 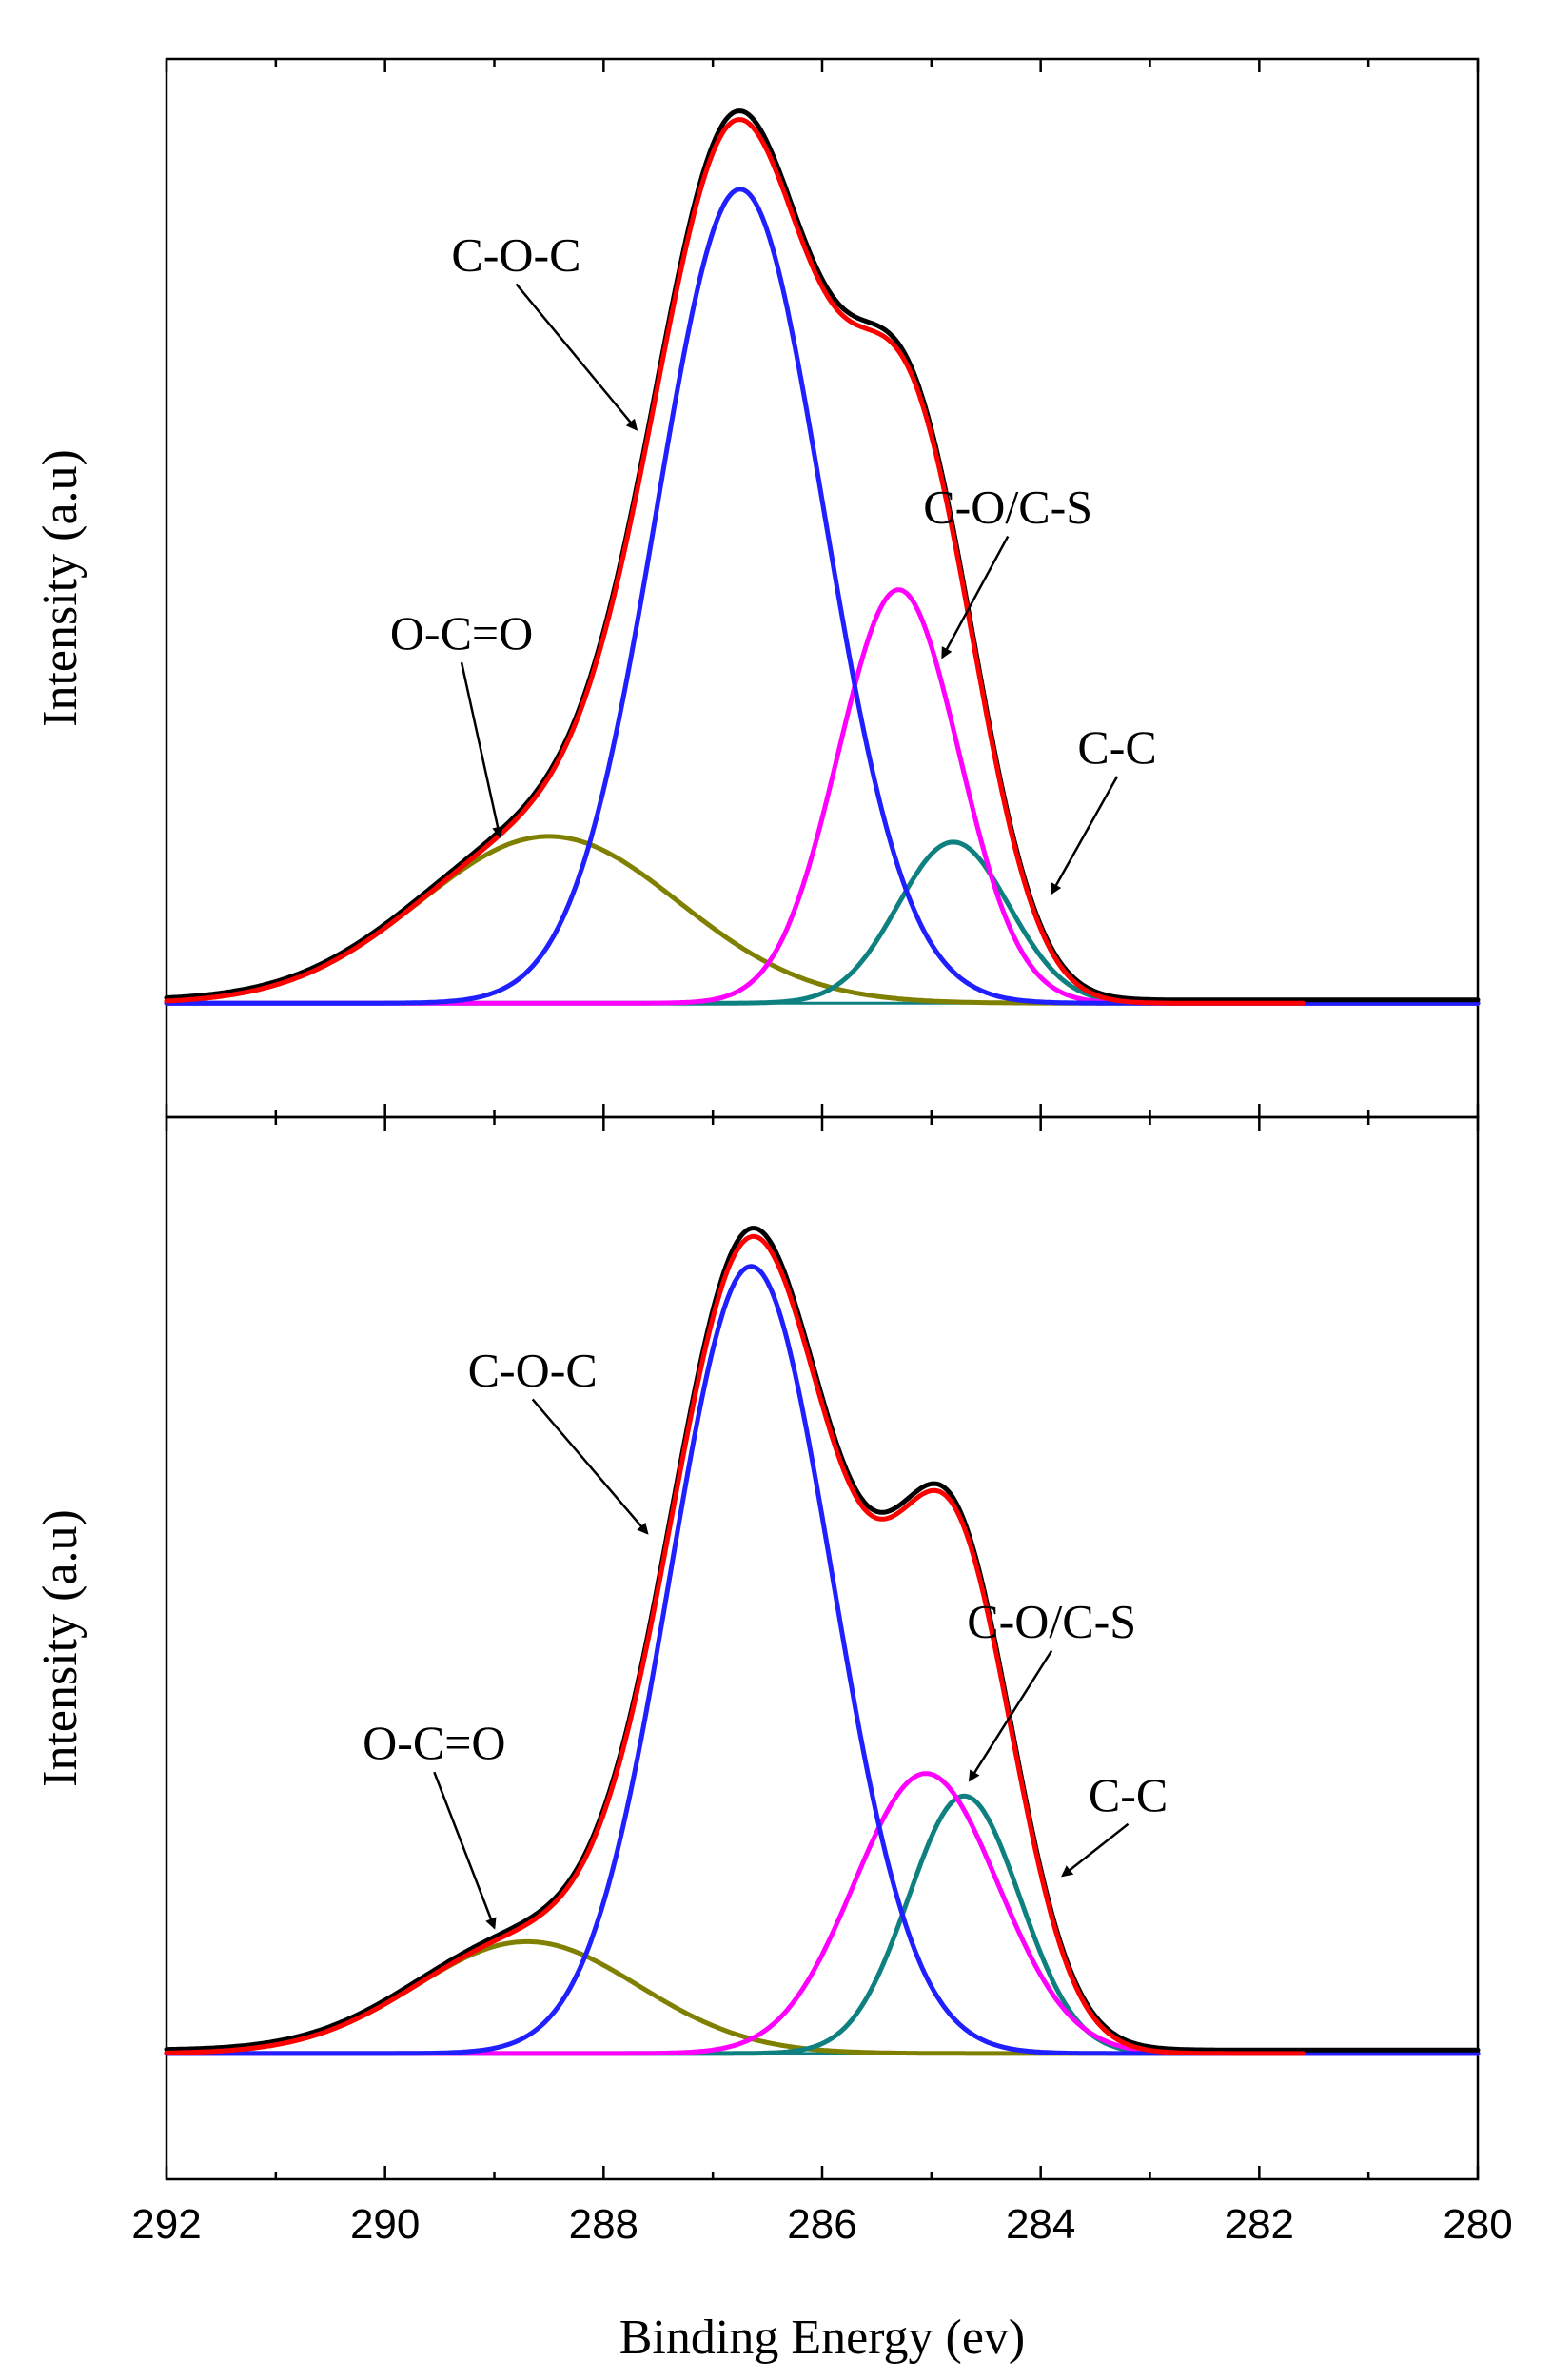 I want to click on x-tick-label: 282, so click(x=1259, y=2224).